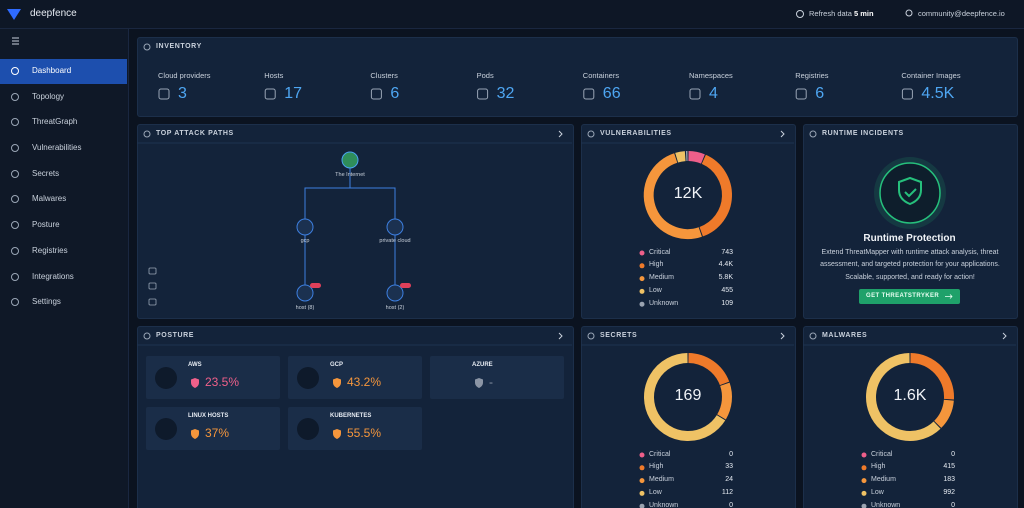 This screenshot has height=508, width=1024. Describe the element at coordinates (55, 121) in the screenshot. I see `nav-item: ThreatGraph` at that location.